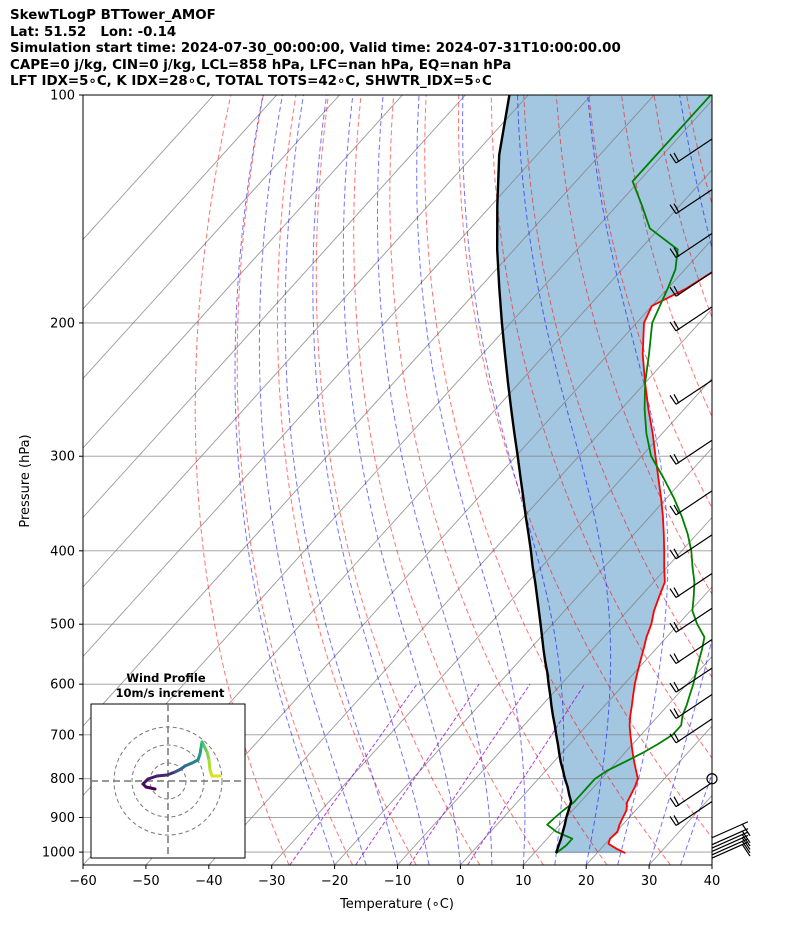 This screenshot has height=937, width=794. What do you see at coordinates (168, 765) in the screenshot?
I see `wind-profile-inset: Wind Profile 10m/s increment` at bounding box center [168, 765].